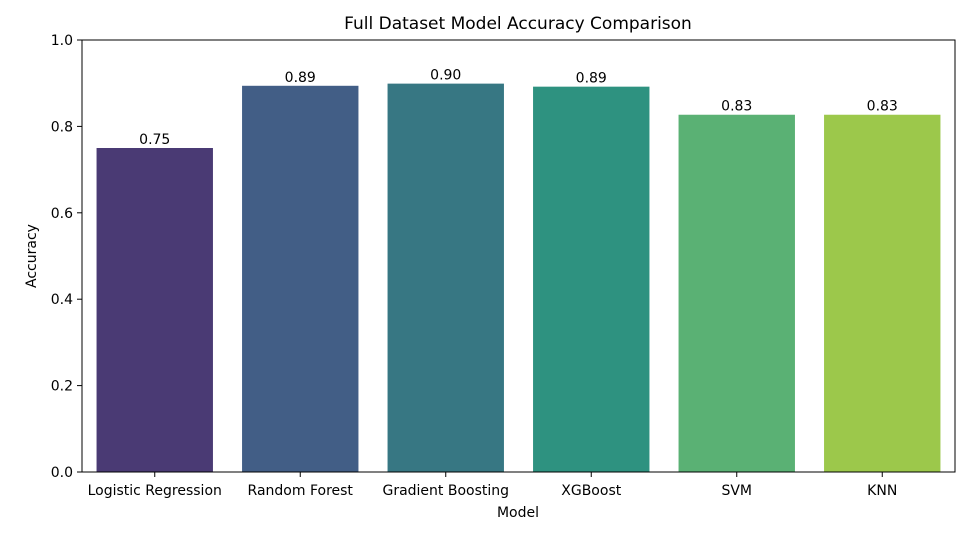  What do you see at coordinates (518, 513) in the screenshot?
I see `x-axis-label: Model` at bounding box center [518, 513].